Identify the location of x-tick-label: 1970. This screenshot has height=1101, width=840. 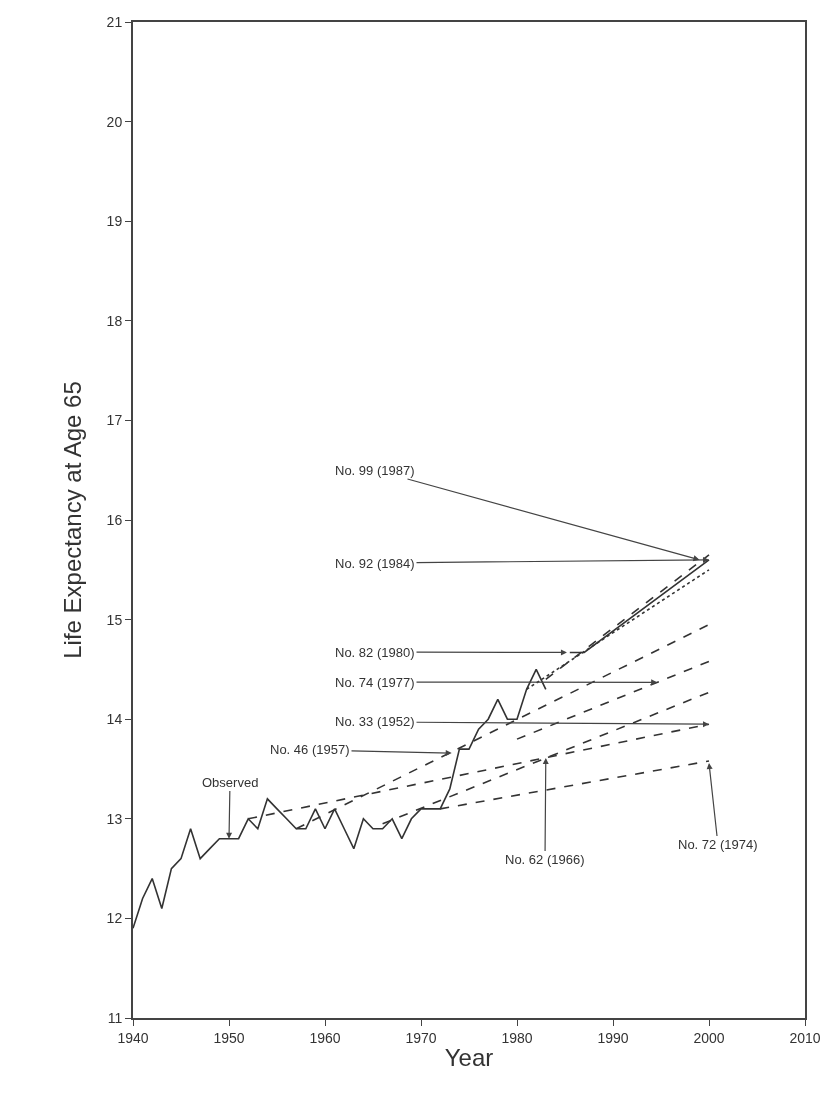
(421, 1037).